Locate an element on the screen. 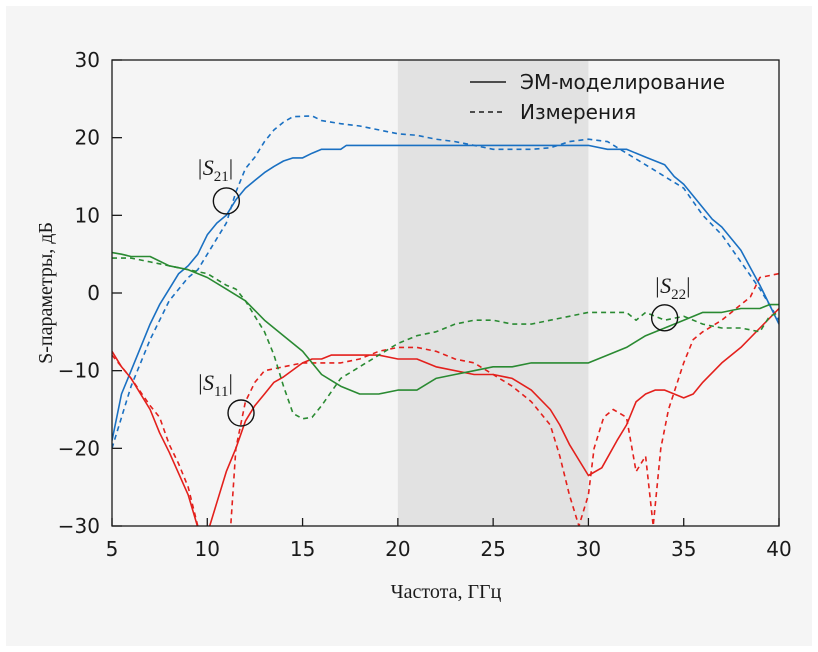 This screenshot has height=652, width=818. annotation-label-s22: |S22| is located at coordinates (672, 288).